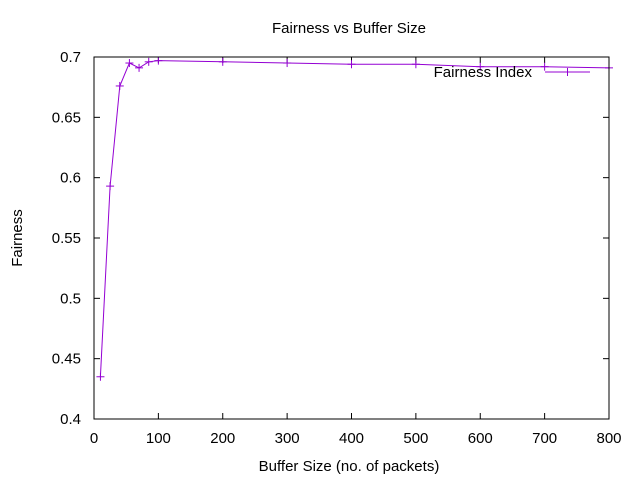 This screenshot has height=480, width=640. What do you see at coordinates (66, 117) in the screenshot?
I see `y-tick-label-5: 0.65` at bounding box center [66, 117].